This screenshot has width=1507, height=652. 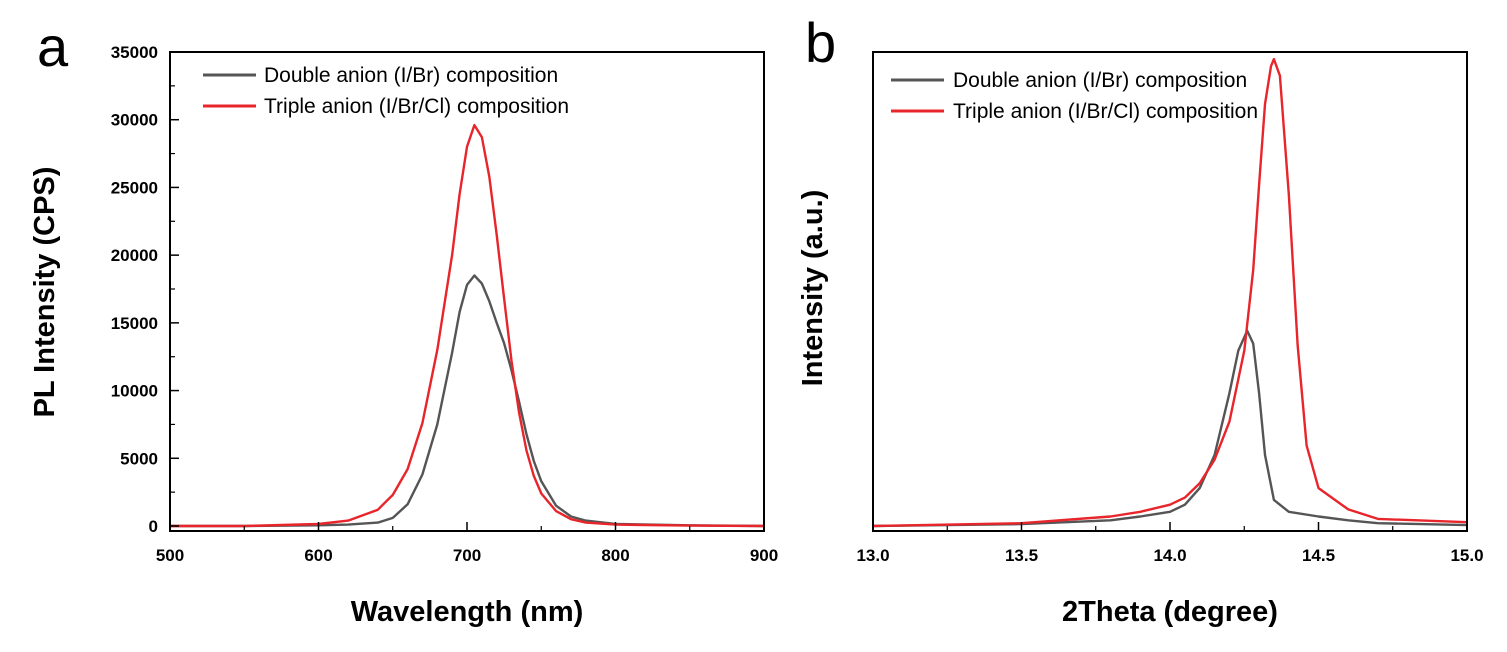 What do you see at coordinates (1021, 555) in the screenshot?
I see `x-tick-label-b-1: 13.5` at bounding box center [1021, 555].